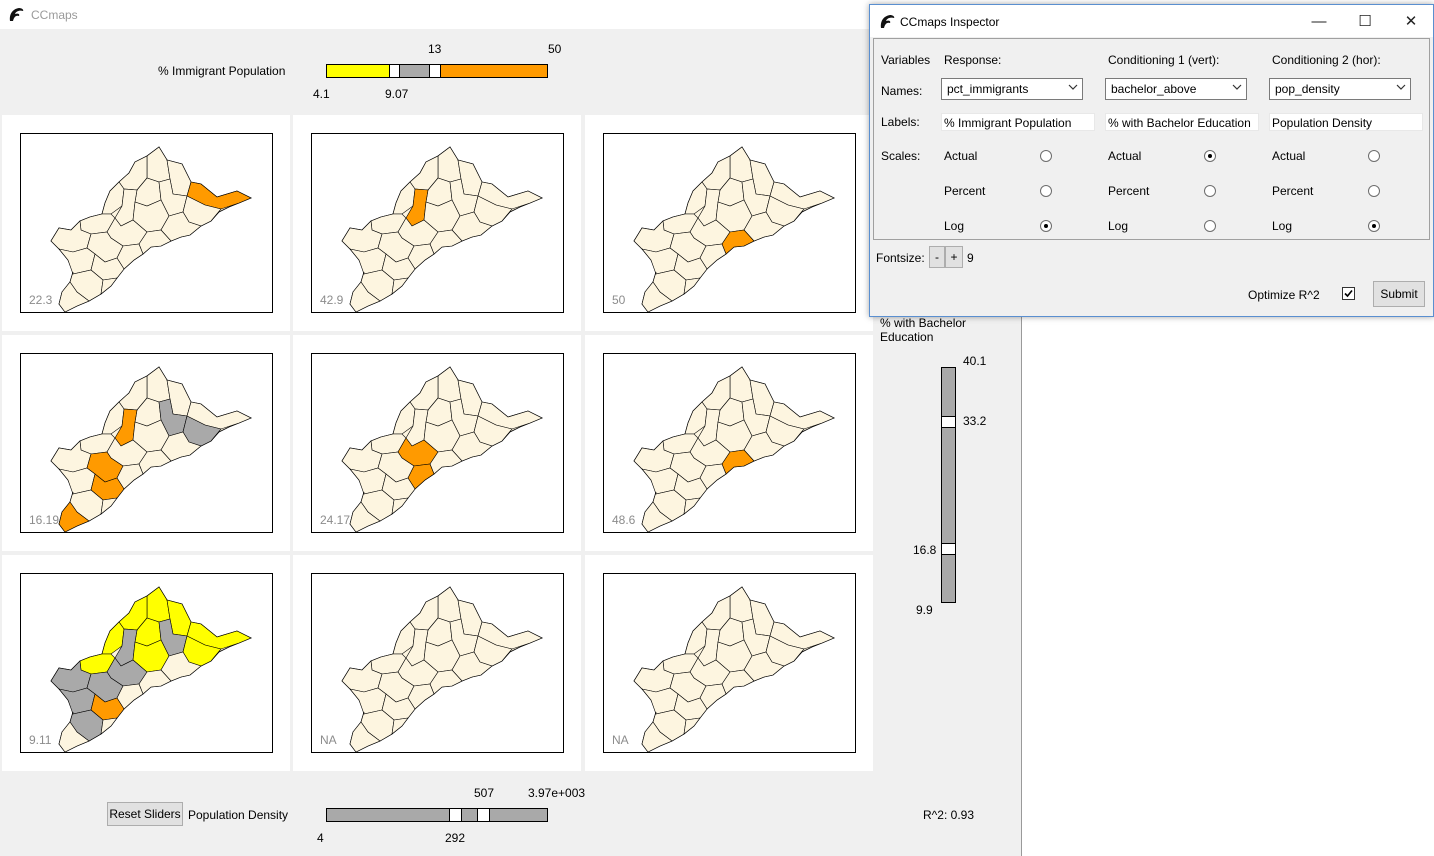  I want to click on vertical-tick-upper: 33.2, so click(975, 421).